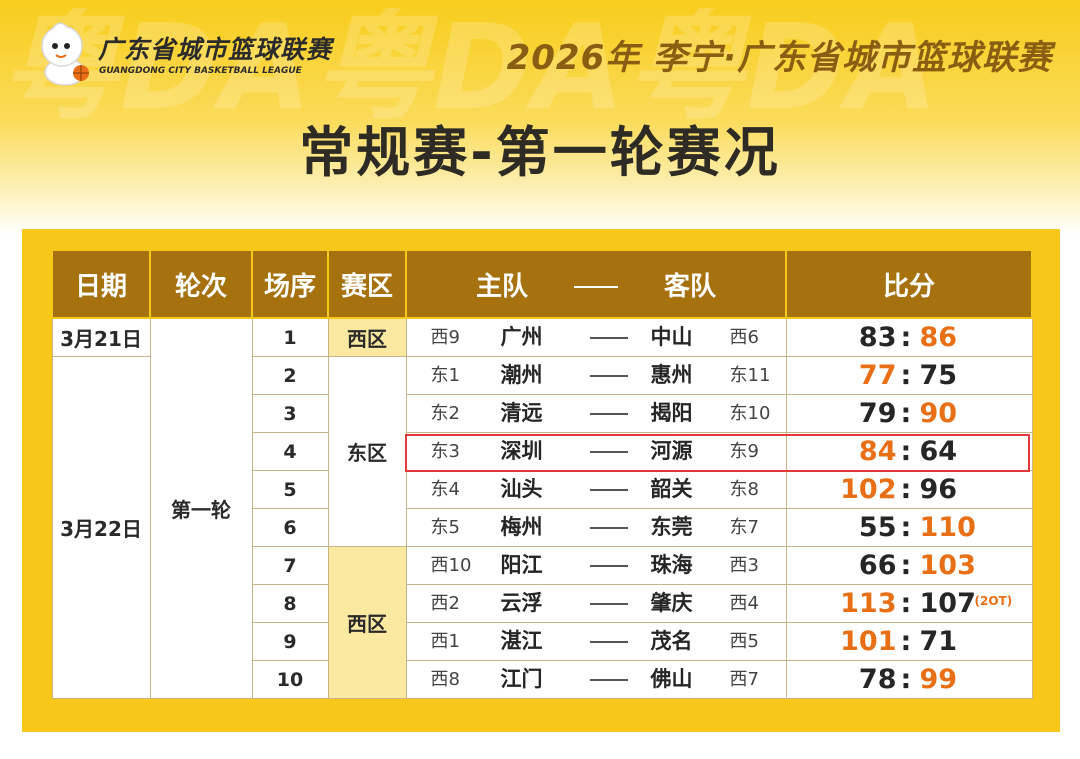 Image resolution: width=1080 pixels, height=759 pixels. I want to click on away-rank: 东10, so click(750, 413).